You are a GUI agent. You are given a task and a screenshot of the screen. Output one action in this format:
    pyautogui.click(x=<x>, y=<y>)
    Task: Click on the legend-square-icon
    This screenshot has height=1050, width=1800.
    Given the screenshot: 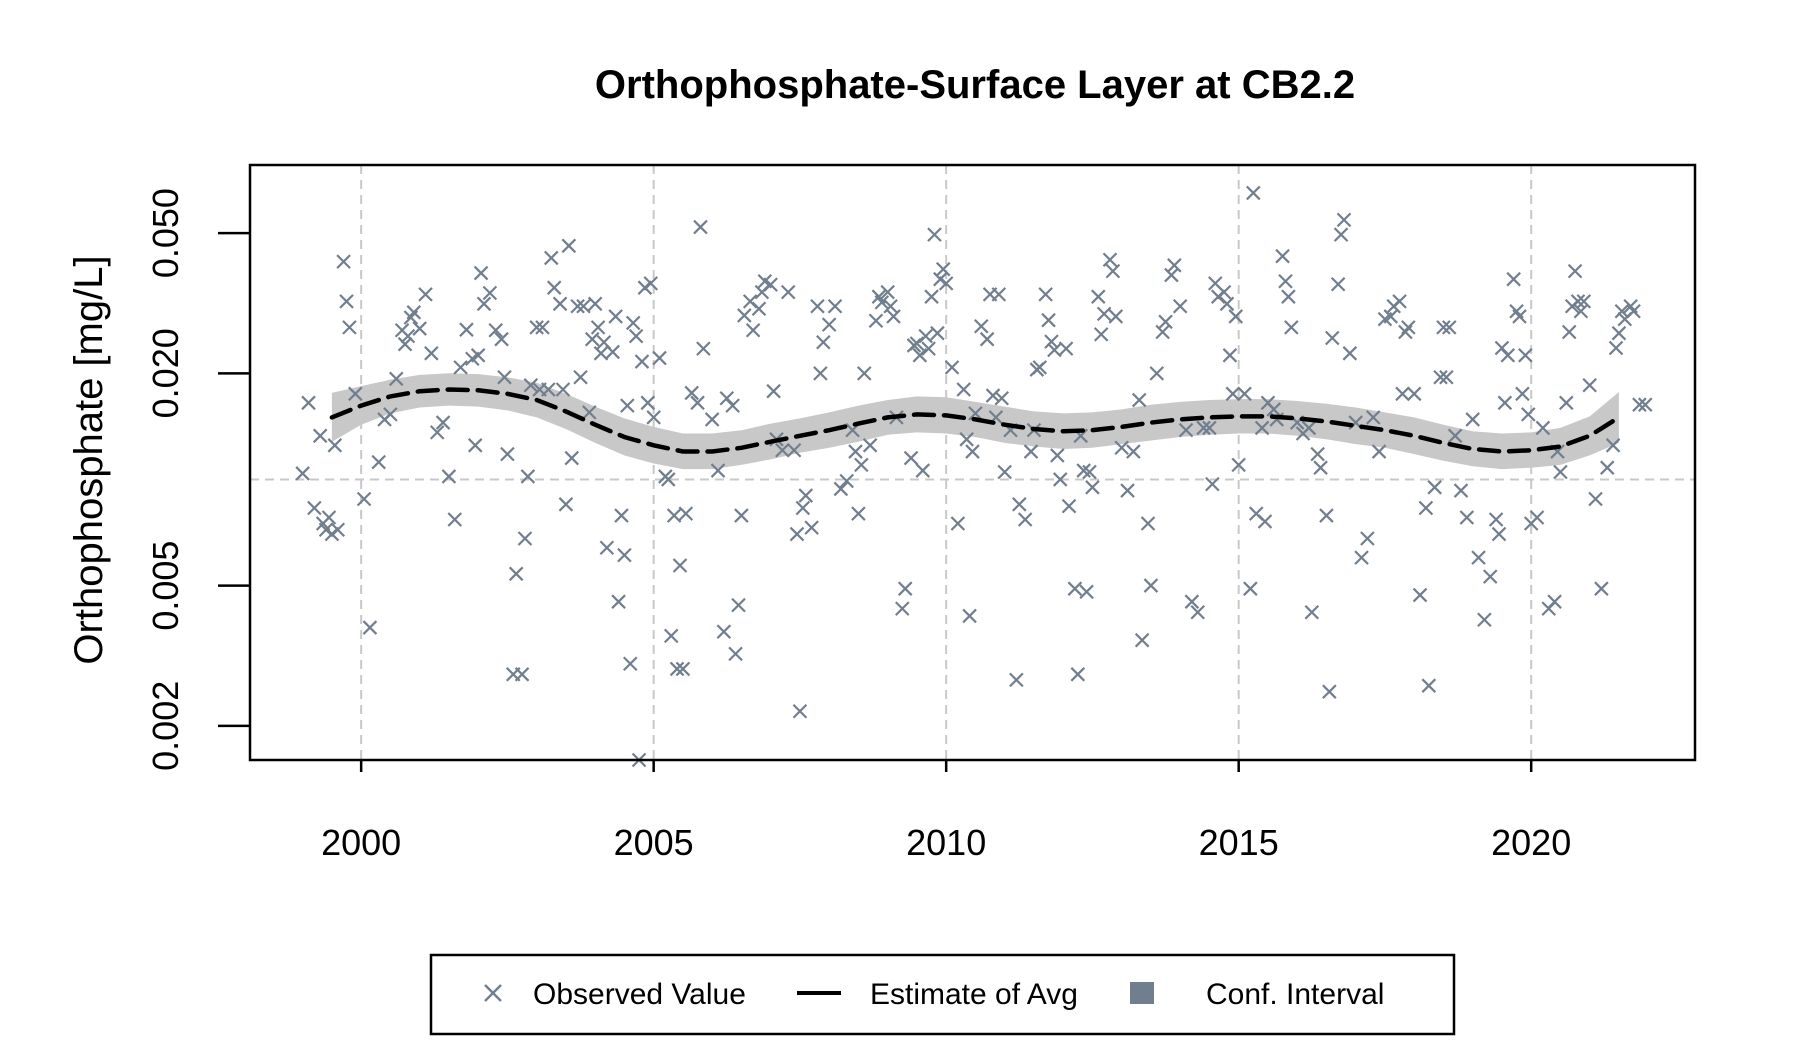 What is the action you would take?
    pyautogui.click(x=1142, y=993)
    